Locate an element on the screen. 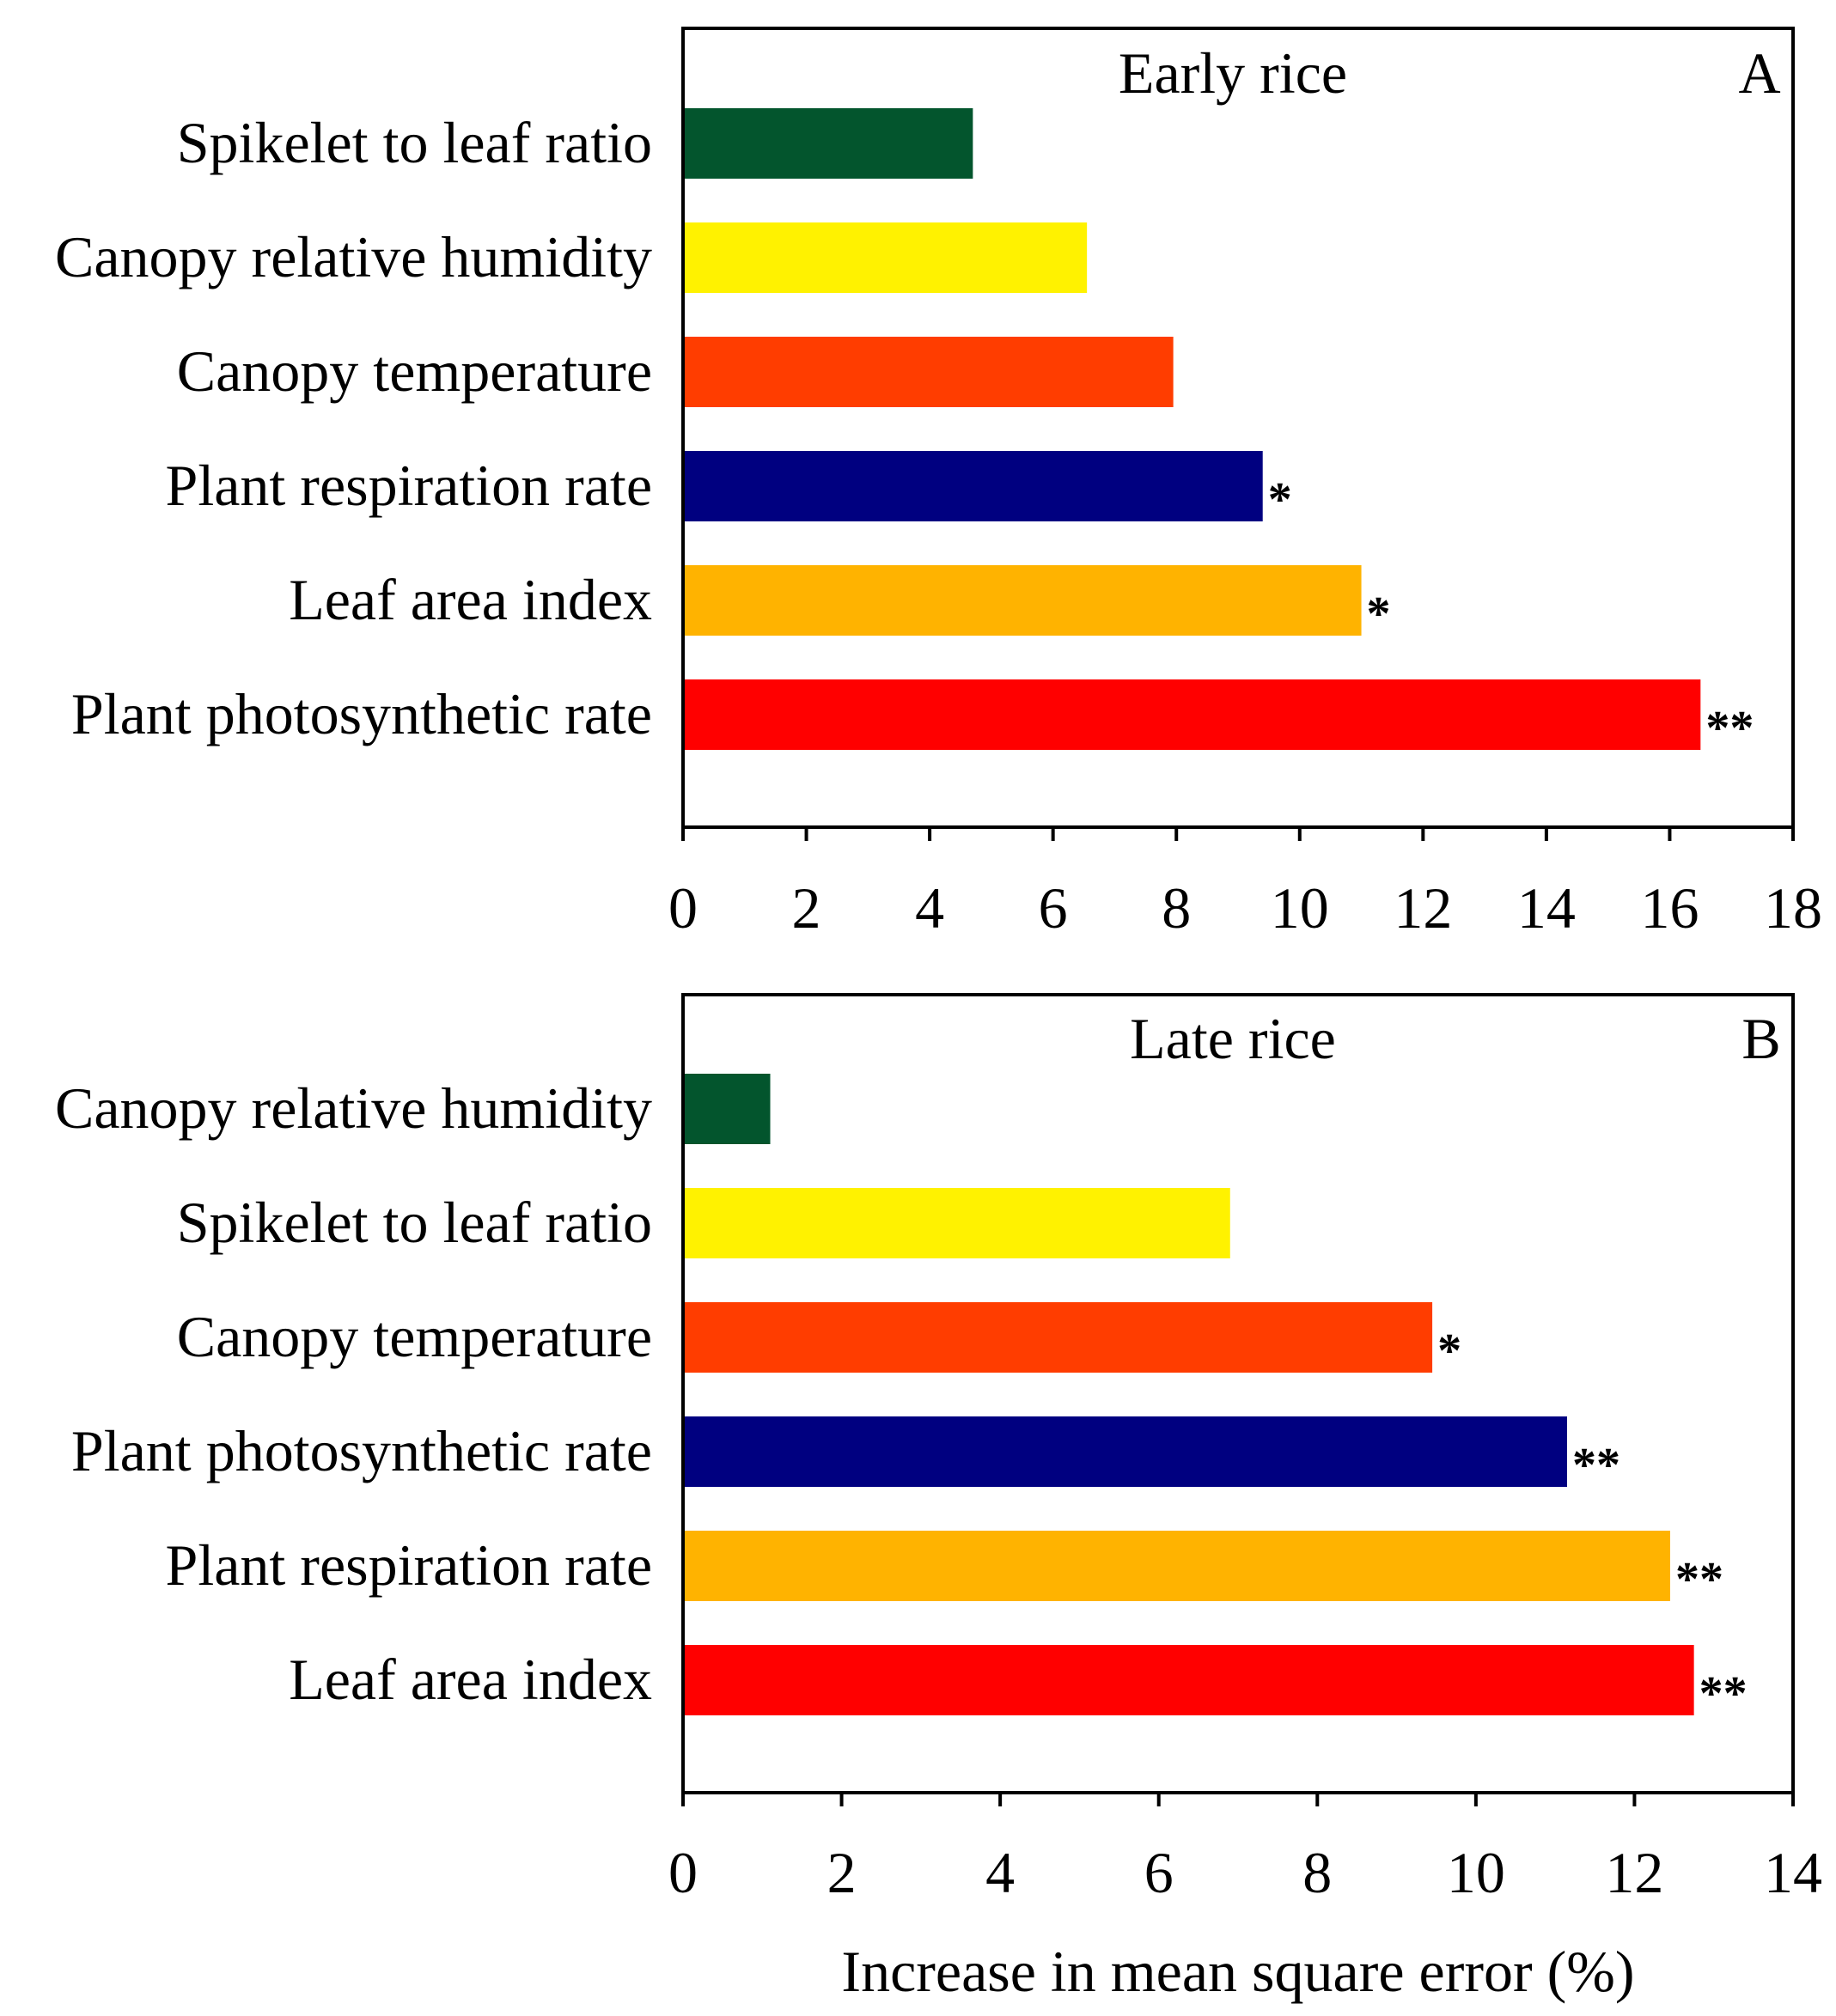  x-tick-label: 16 is located at coordinates (1669, 908).